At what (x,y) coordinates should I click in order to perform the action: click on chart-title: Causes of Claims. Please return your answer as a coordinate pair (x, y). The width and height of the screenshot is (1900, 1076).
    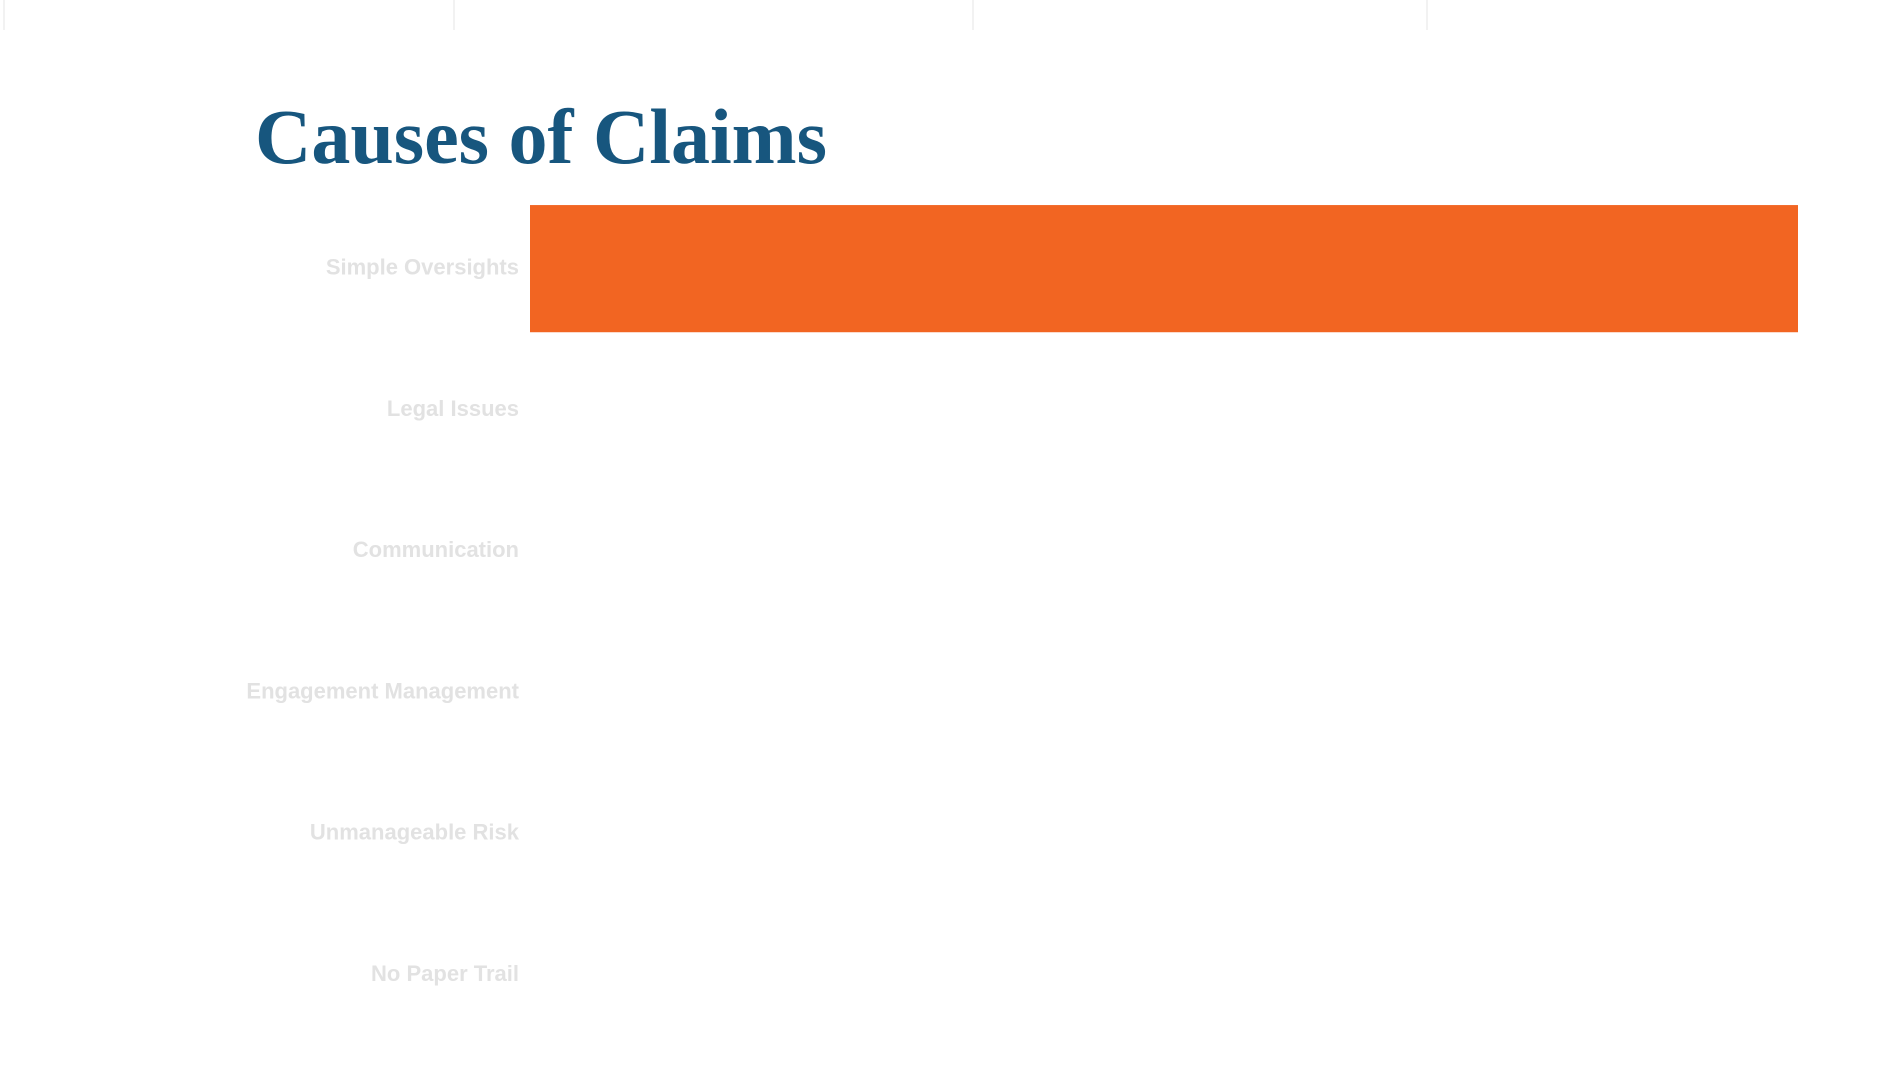
    Looking at the image, I should click on (541, 136).